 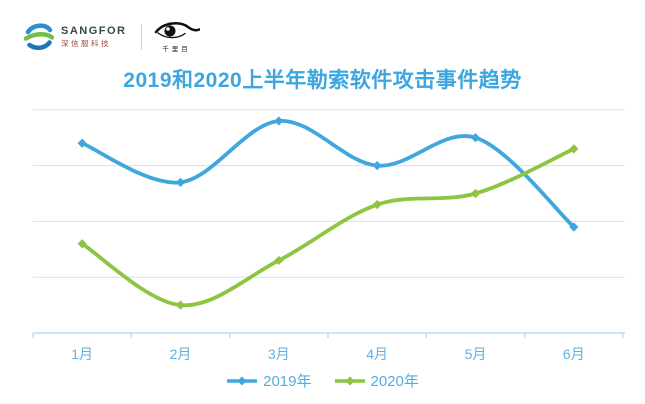 I want to click on partner-logo: 千里目, so click(x=177, y=36).